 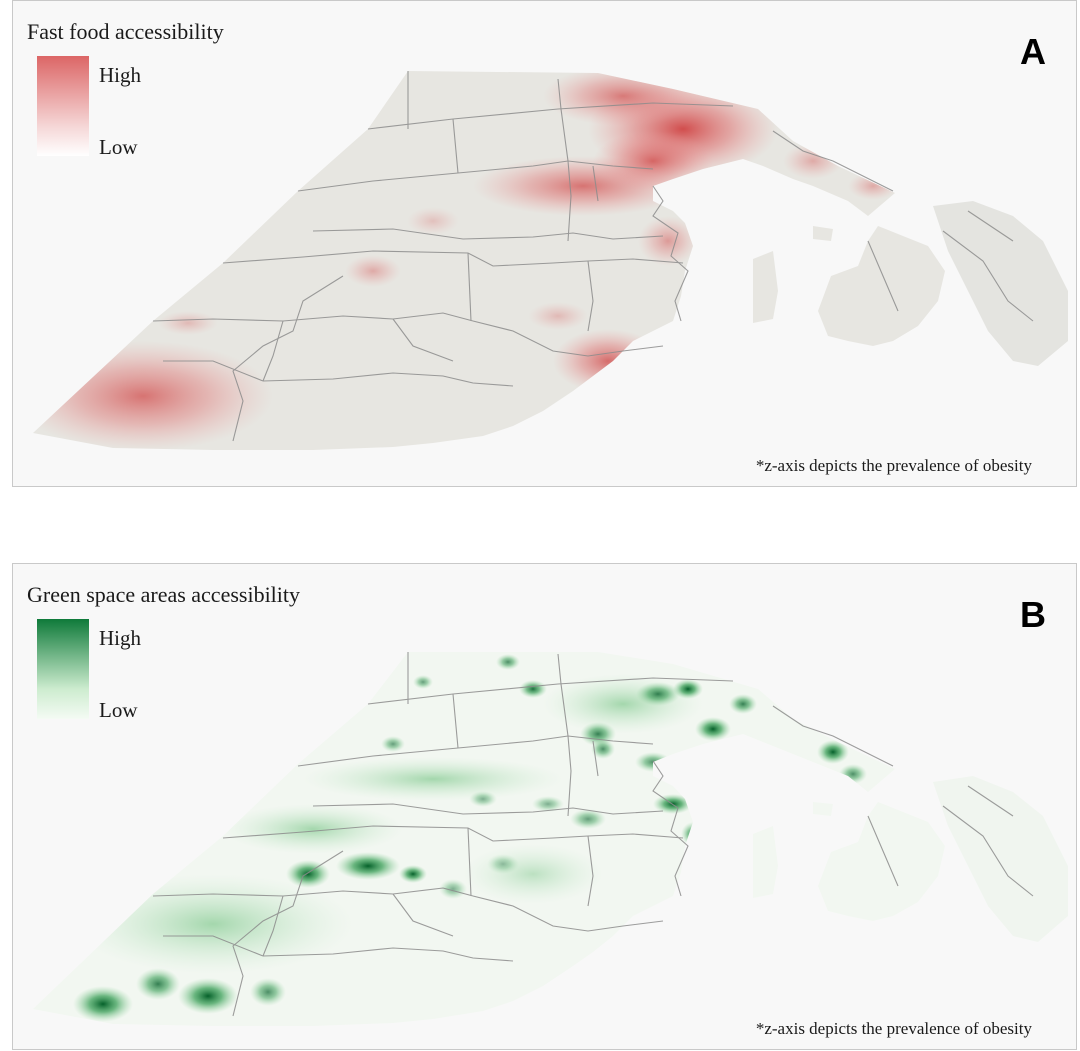 What do you see at coordinates (1033, 51) in the screenshot?
I see `panel-label: A` at bounding box center [1033, 51].